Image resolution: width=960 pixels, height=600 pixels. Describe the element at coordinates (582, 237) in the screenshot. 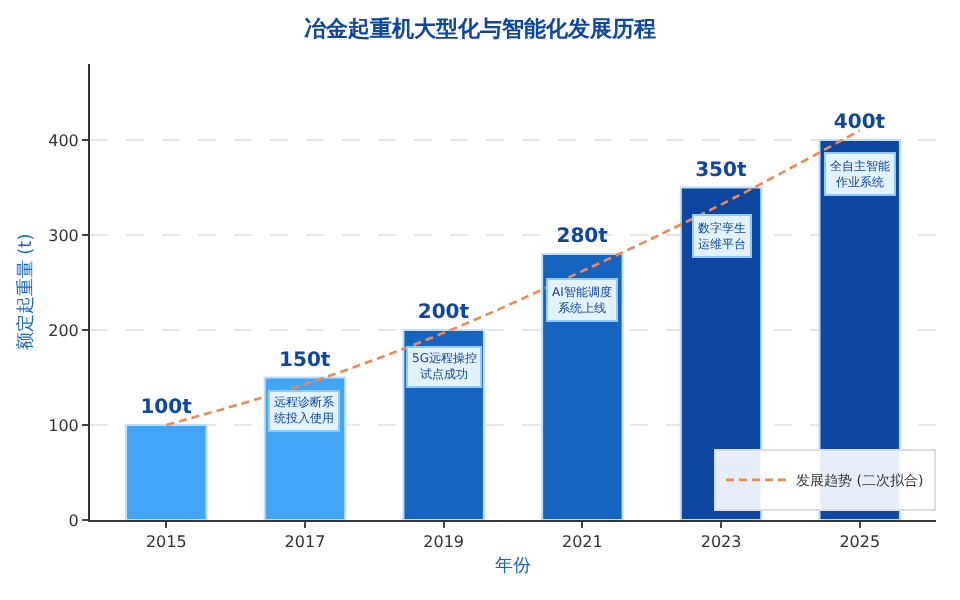

I see `data-label: 280t` at that location.